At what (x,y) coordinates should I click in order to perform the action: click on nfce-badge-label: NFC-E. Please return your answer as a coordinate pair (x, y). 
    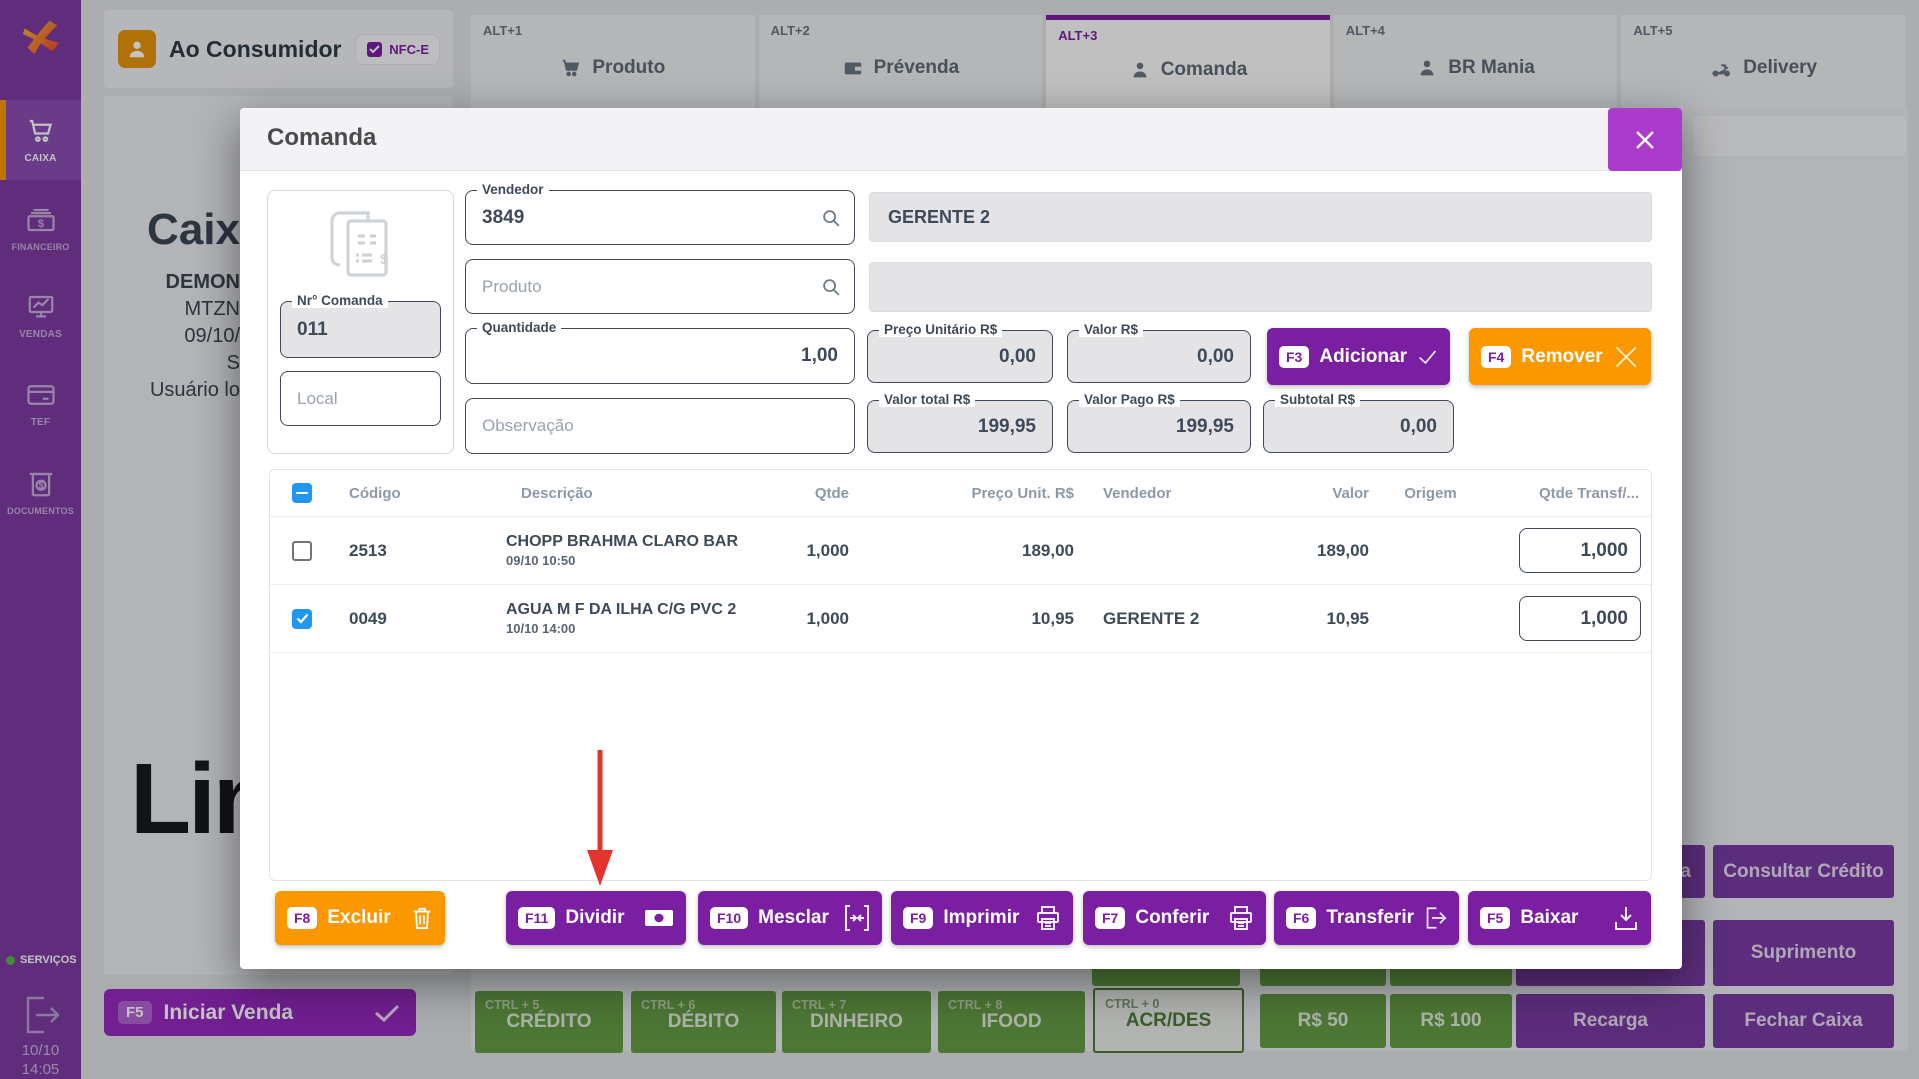
    Looking at the image, I should click on (409, 49).